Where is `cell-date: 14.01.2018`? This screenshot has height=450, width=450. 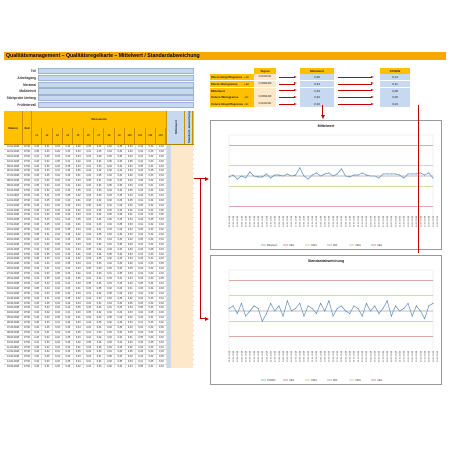
cell-date: 14.01.2018 is located at coordinates (13, 210).